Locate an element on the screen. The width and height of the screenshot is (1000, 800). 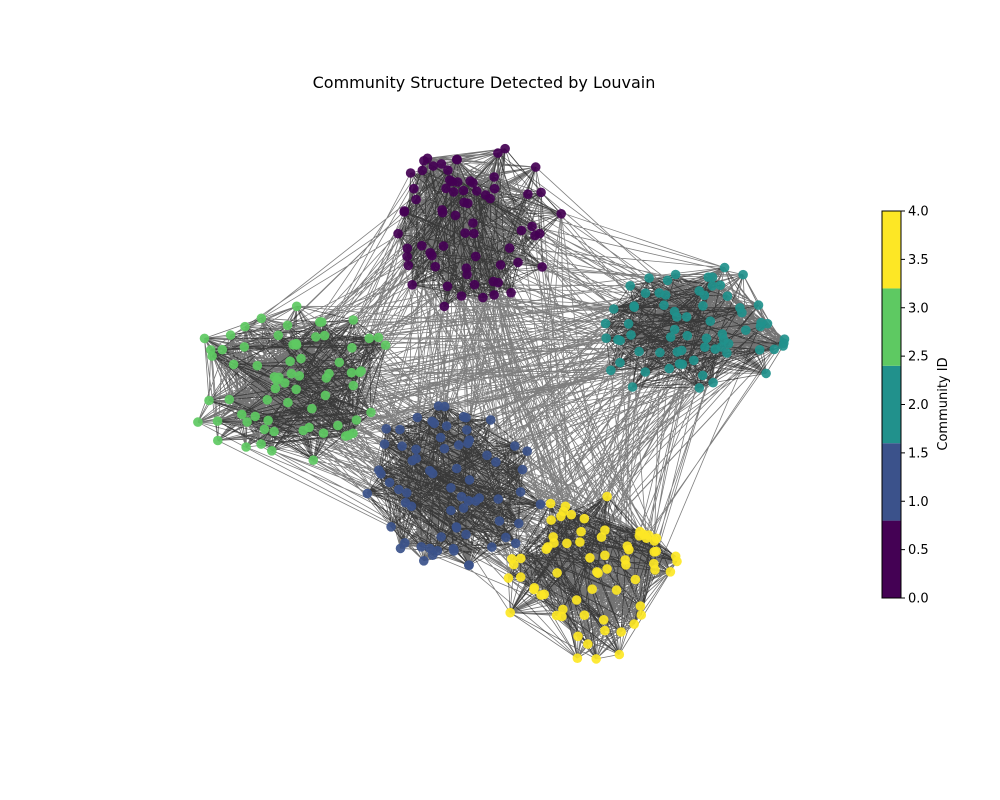
colorbar-tick-label: 1.5 is located at coordinates (918, 453).